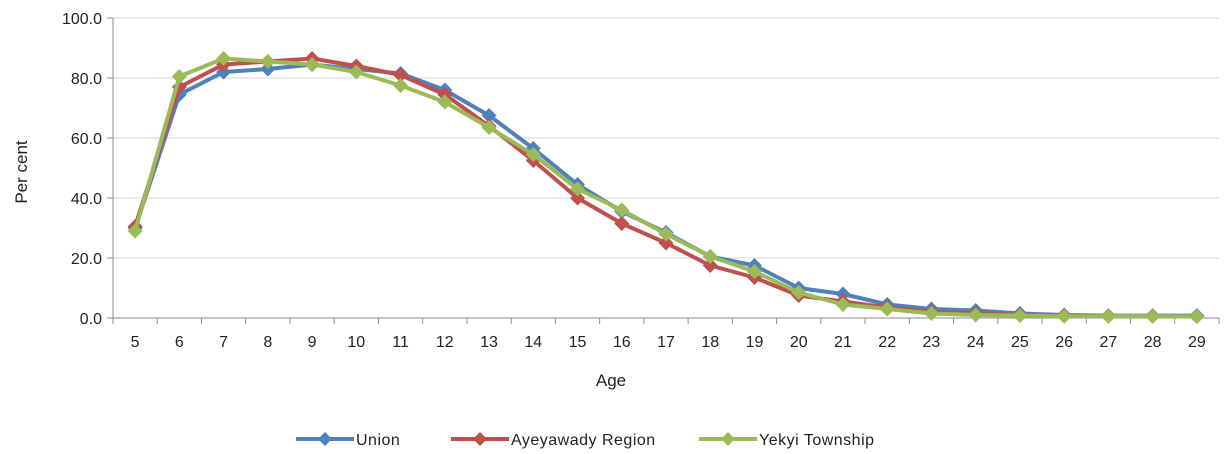 The width and height of the screenshot is (1230, 454). I want to click on x-axis-title: Age, so click(611, 380).